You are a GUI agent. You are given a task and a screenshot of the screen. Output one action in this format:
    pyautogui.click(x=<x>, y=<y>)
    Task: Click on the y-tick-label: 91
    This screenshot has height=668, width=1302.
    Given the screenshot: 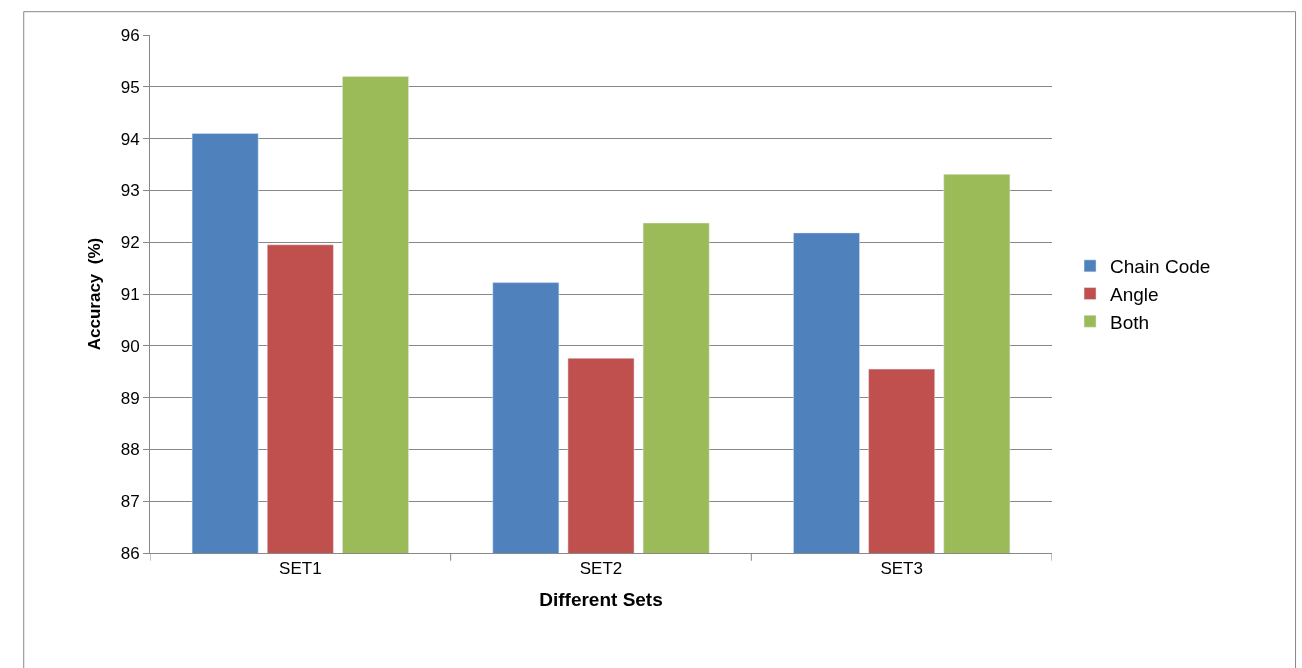 What is the action you would take?
    pyautogui.click(x=130, y=294)
    